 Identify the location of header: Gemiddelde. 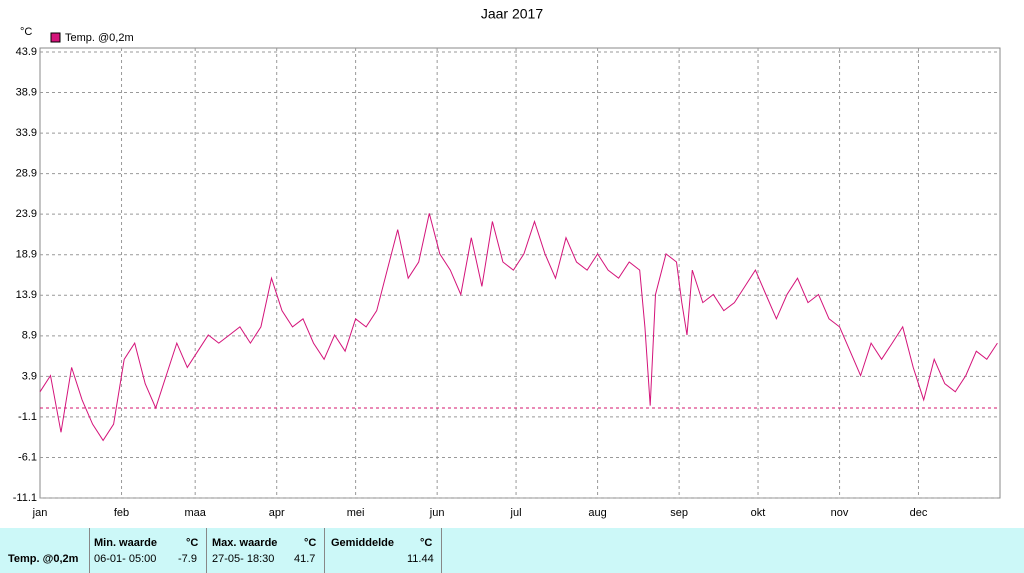
(362, 543).